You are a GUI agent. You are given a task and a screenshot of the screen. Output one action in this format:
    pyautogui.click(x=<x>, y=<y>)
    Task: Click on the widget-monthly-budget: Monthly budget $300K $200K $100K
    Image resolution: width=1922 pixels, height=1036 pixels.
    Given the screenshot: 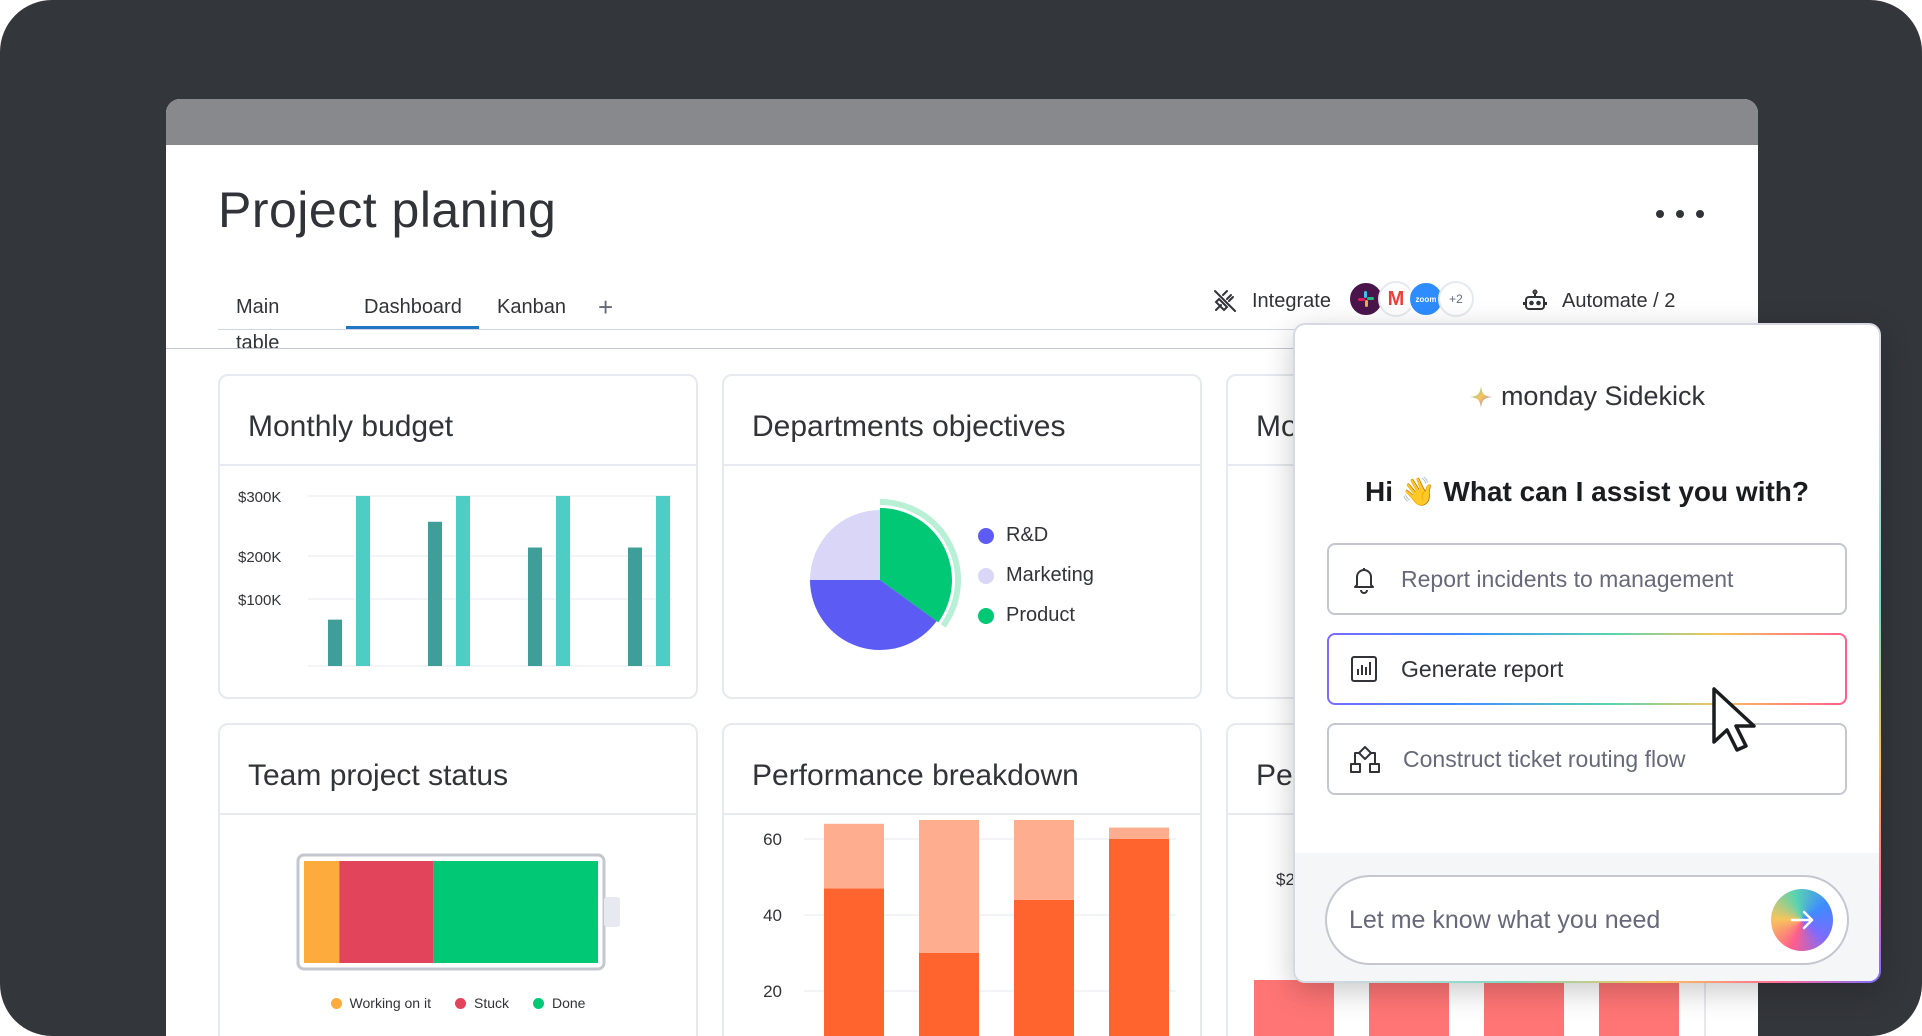 What is the action you would take?
    pyautogui.click(x=458, y=536)
    